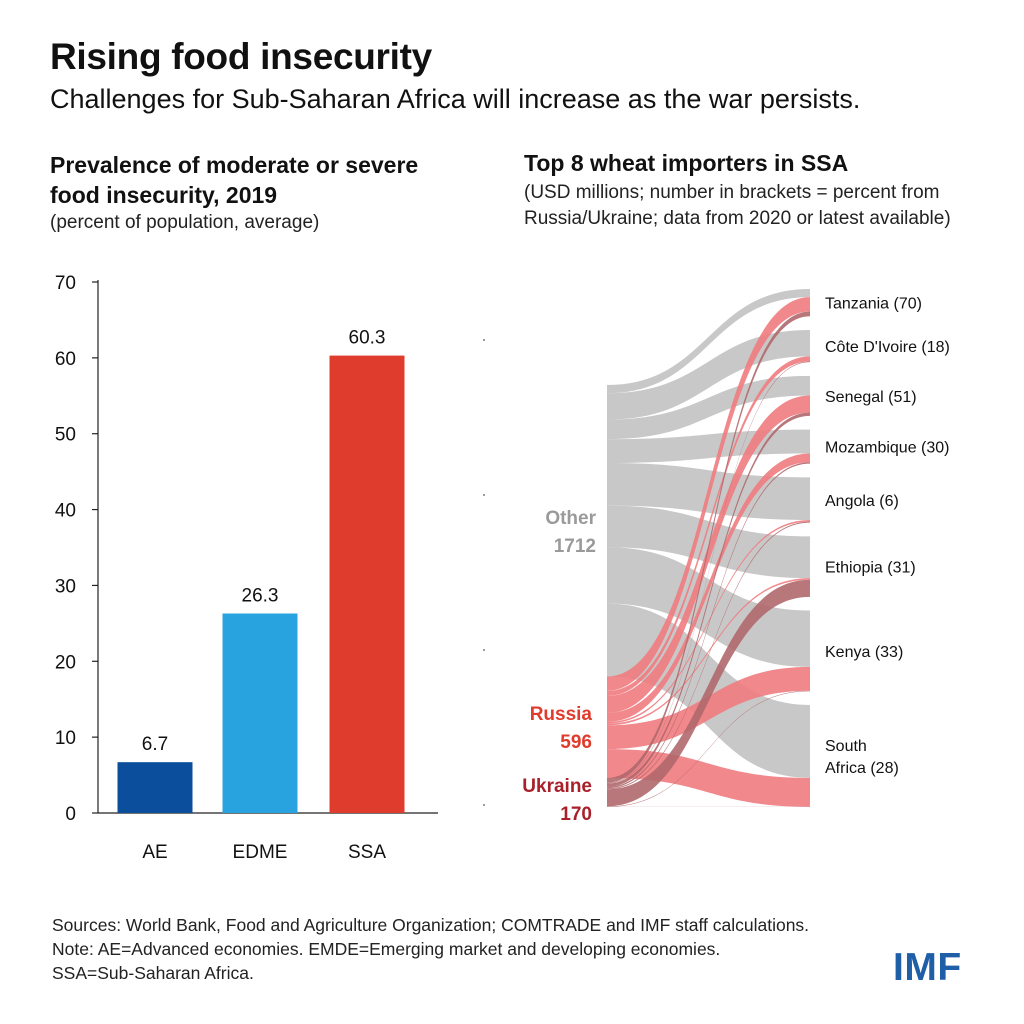  Describe the element at coordinates (862, 768) in the screenshot. I see `target-label-south-africa: Africa (28)` at that location.